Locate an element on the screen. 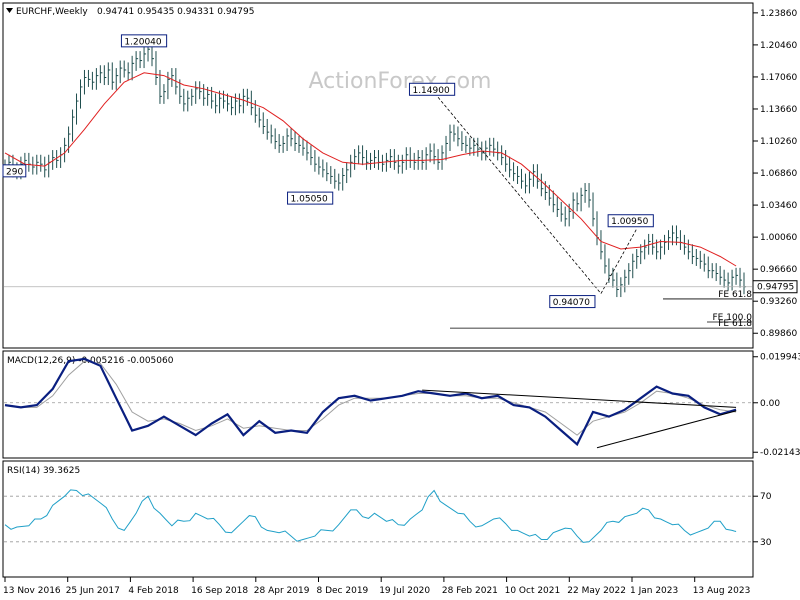 This screenshot has width=800, height=600. macd-y-tick-label: 0.019943 is located at coordinates (780, 358).